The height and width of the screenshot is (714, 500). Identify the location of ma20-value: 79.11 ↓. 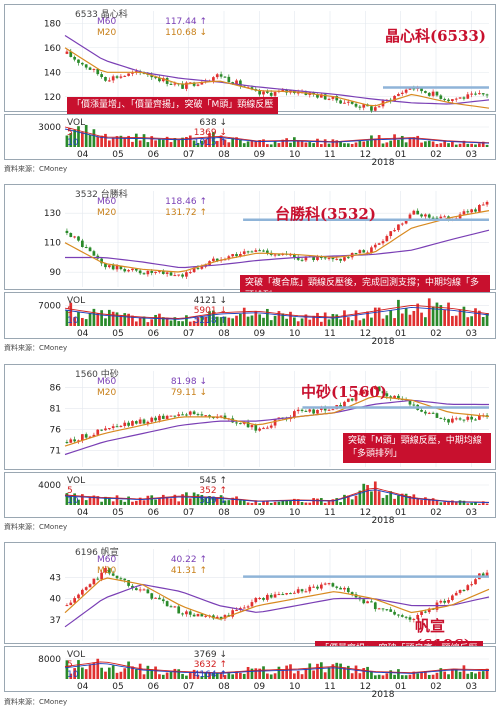
(188, 393).